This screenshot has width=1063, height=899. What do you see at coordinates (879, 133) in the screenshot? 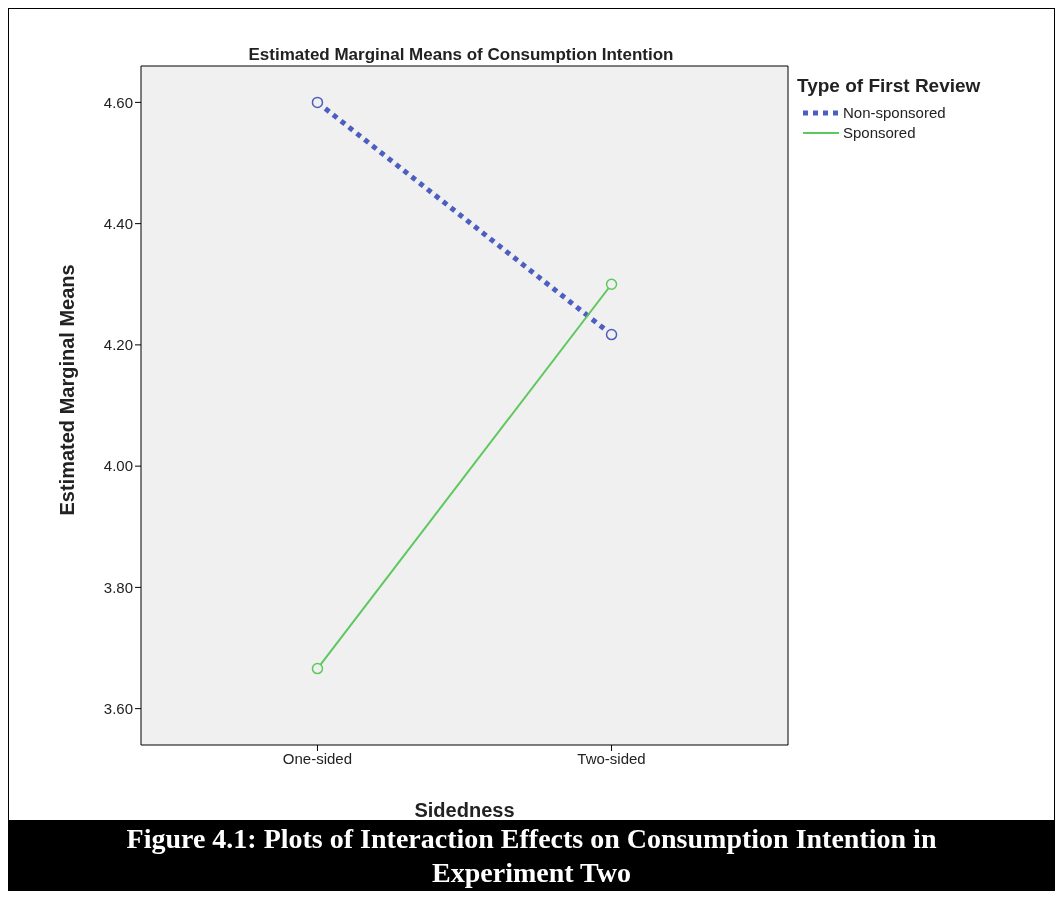
I see `legend-label: Sponsored` at bounding box center [879, 133].